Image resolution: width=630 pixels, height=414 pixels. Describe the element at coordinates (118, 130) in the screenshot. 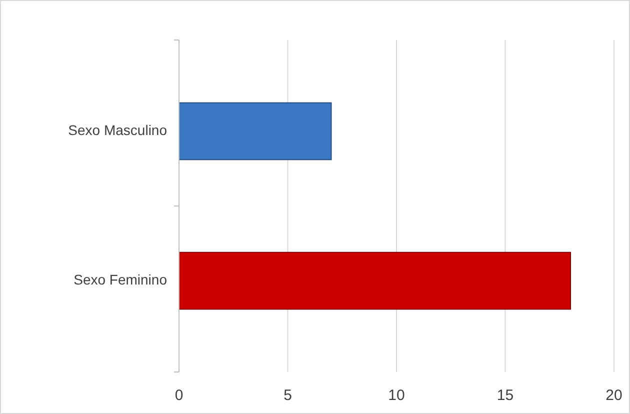

I see `y-tick-label: Sexo Masculino` at that location.